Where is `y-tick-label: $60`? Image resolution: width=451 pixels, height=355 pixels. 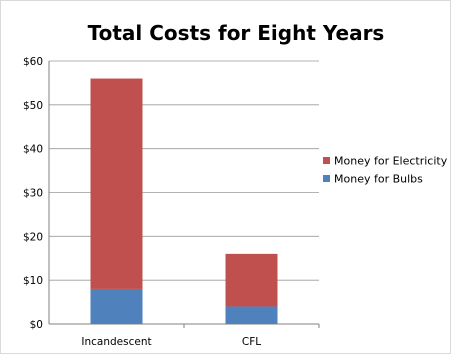 y-tick-label: $60 is located at coordinates (33, 62).